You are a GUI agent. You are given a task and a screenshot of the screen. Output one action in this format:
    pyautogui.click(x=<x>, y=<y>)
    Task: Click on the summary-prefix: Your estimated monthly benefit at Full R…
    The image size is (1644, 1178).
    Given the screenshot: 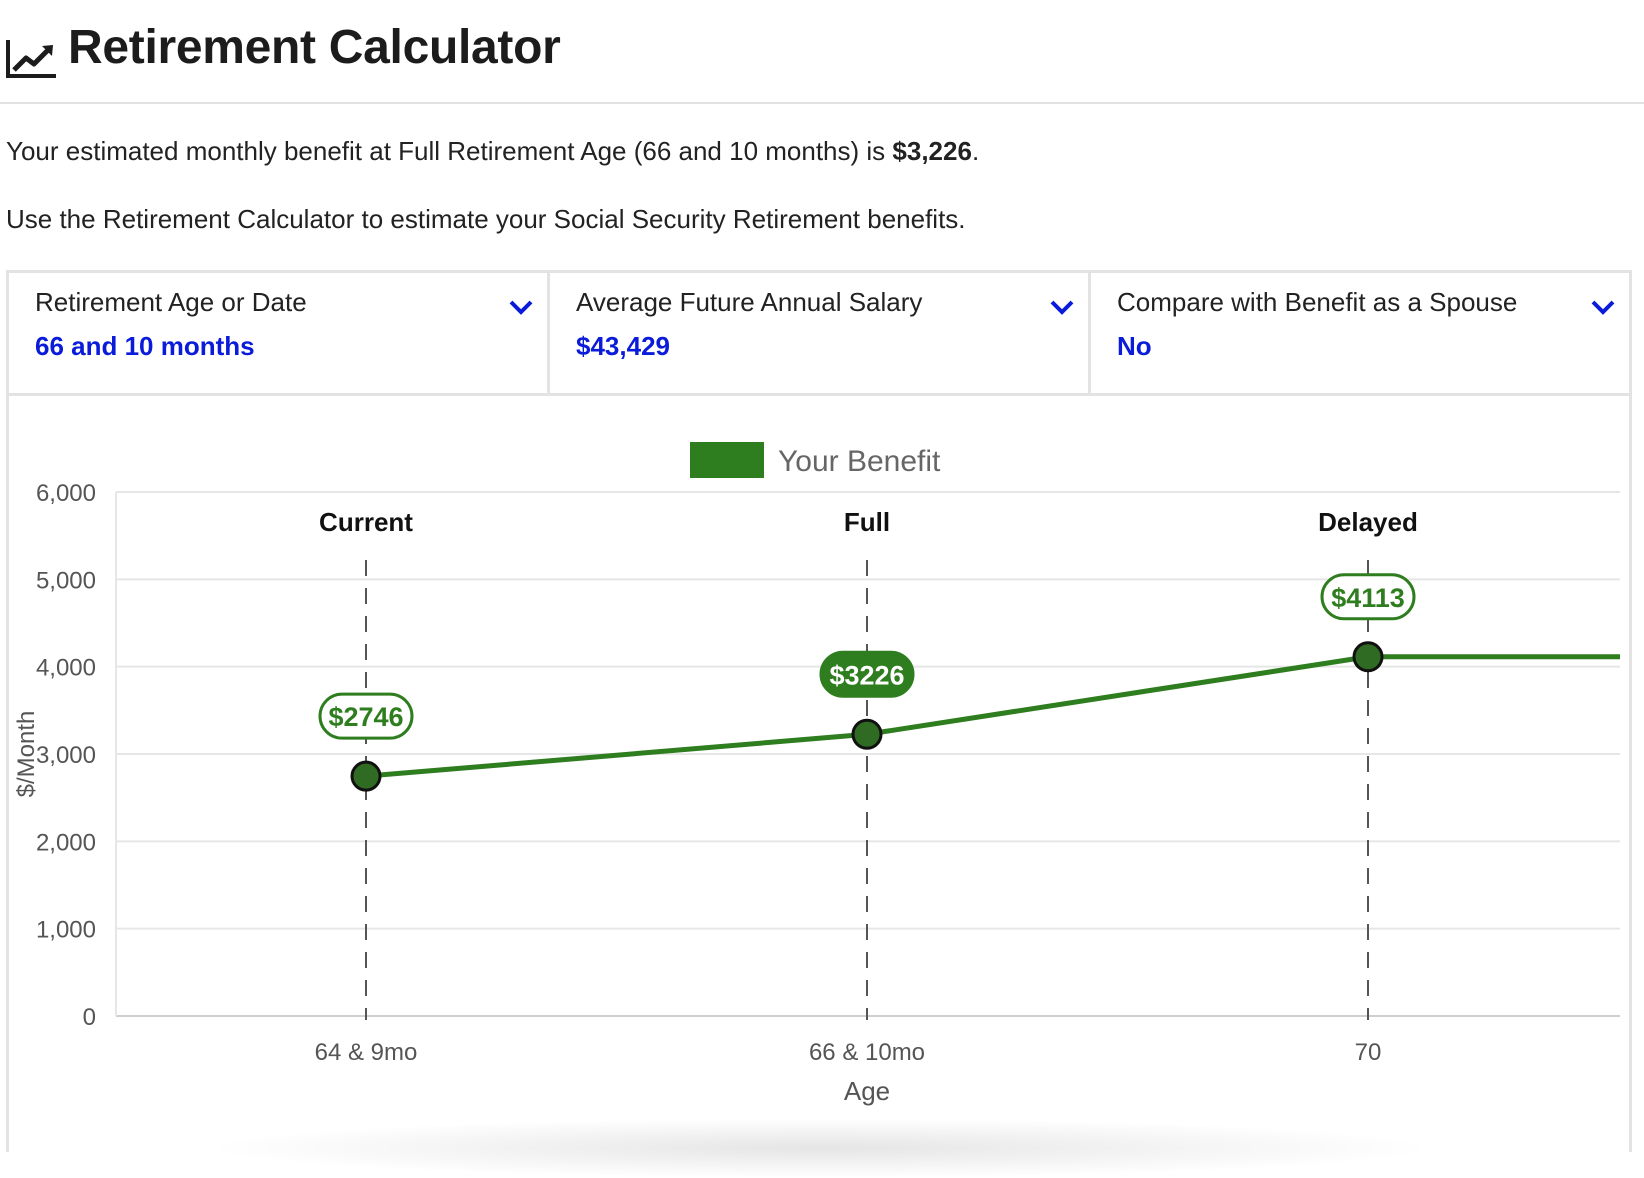 What is the action you would take?
    pyautogui.click(x=449, y=151)
    